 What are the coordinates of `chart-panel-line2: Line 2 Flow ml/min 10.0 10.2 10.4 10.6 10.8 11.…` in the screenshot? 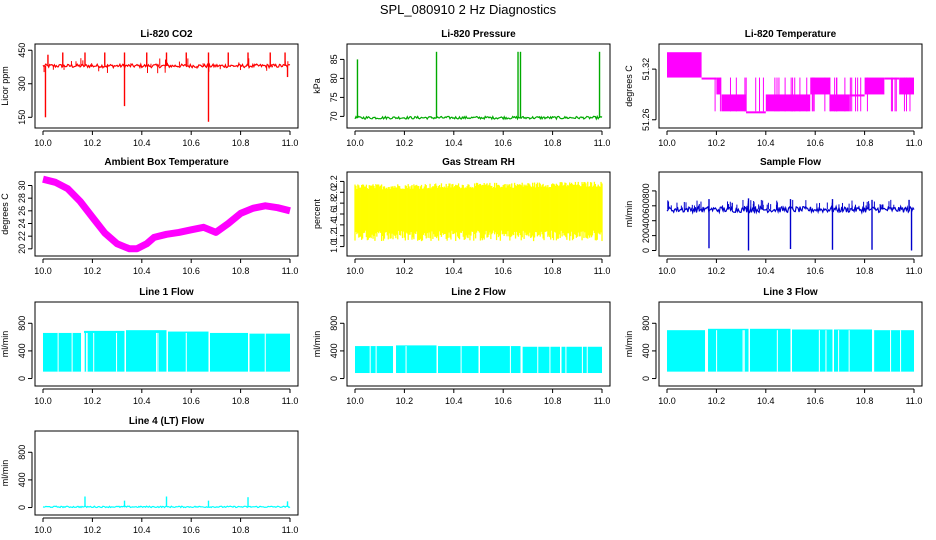 It's located at (461, 346).